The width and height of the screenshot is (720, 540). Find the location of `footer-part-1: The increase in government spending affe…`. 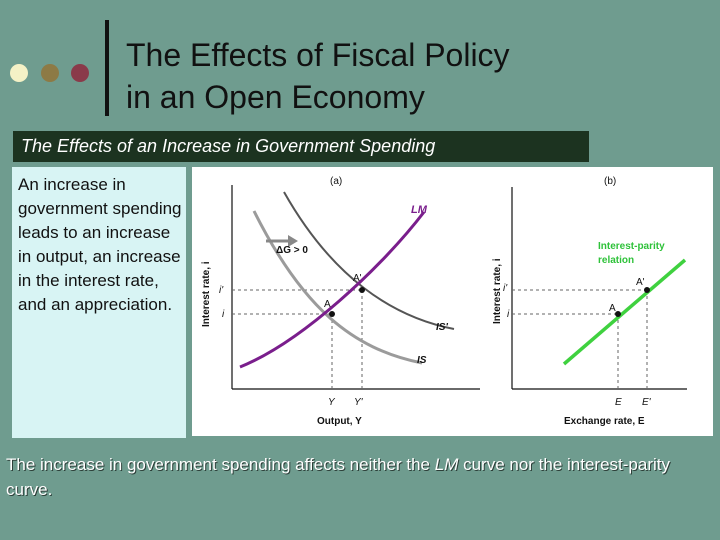

footer-part-1: The increase in government spending affe… is located at coordinates (220, 464).